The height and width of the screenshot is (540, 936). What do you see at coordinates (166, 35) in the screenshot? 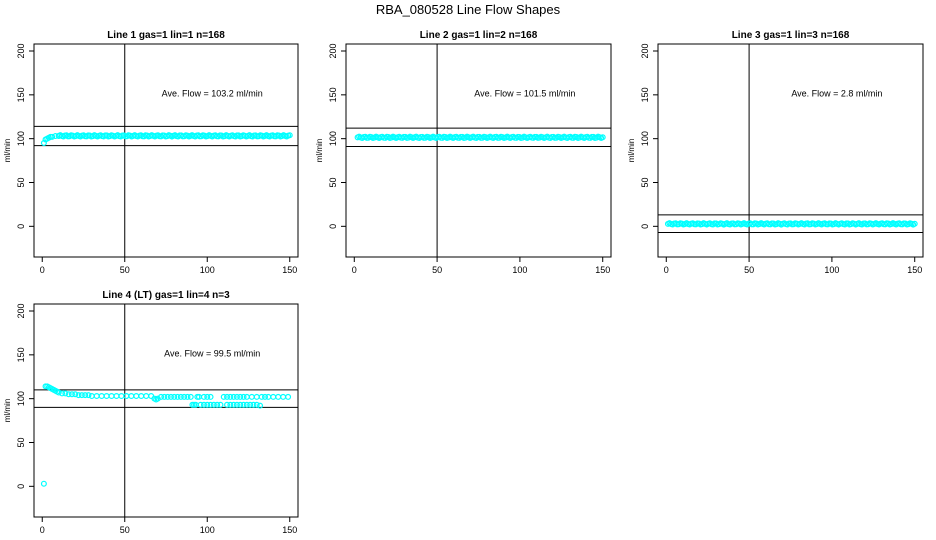
I see `chart-title: Line 1 gas=1 lin=1 n=168` at bounding box center [166, 35].